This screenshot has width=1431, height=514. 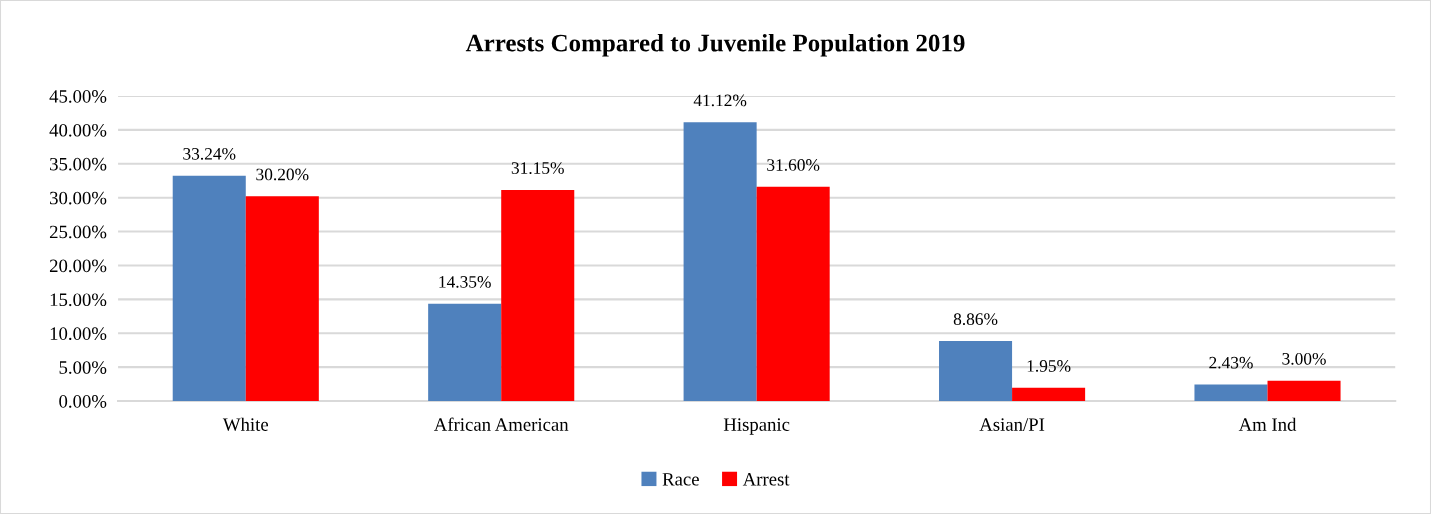 What do you see at coordinates (245, 424) in the screenshot?
I see `x-tick-label: White` at bounding box center [245, 424].